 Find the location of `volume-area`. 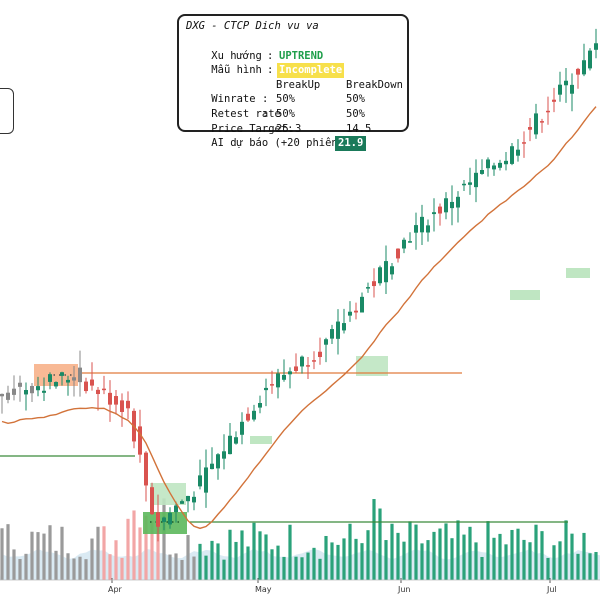

volume-area is located at coordinates (300, 564).